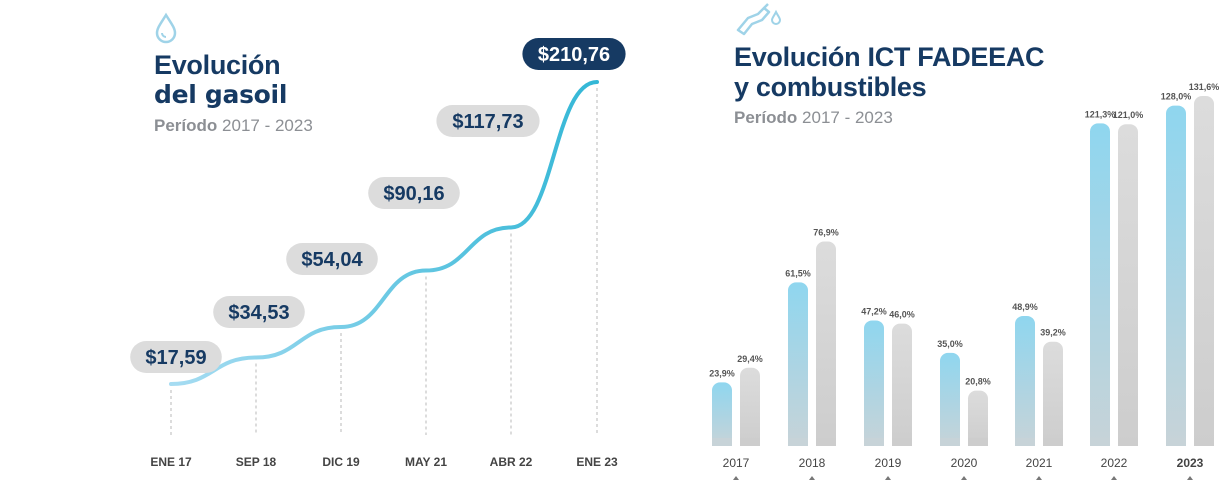 The height and width of the screenshot is (491, 1221). I want to click on data-label-text: $34,53, so click(258, 313).